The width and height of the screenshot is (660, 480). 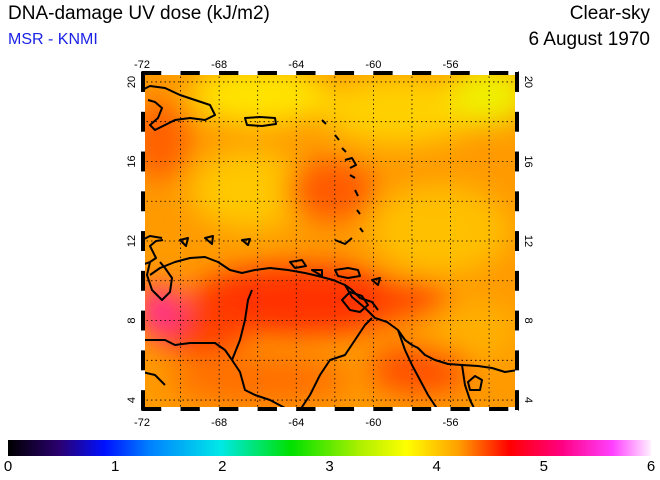 What do you see at coordinates (53, 39) in the screenshot?
I see `source-label: MSR - KNMI` at bounding box center [53, 39].